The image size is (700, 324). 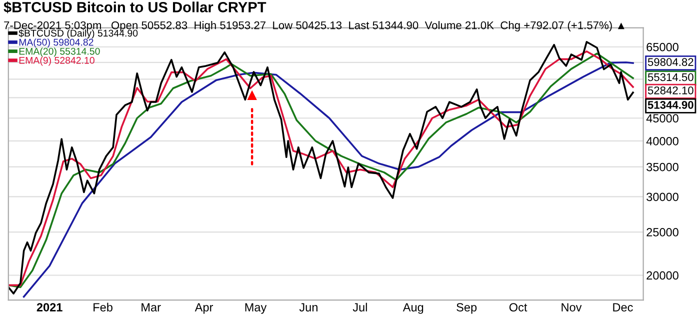 What do you see at coordinates (662, 197) in the screenshot?
I see `y-tick-label: 30000` at bounding box center [662, 197].